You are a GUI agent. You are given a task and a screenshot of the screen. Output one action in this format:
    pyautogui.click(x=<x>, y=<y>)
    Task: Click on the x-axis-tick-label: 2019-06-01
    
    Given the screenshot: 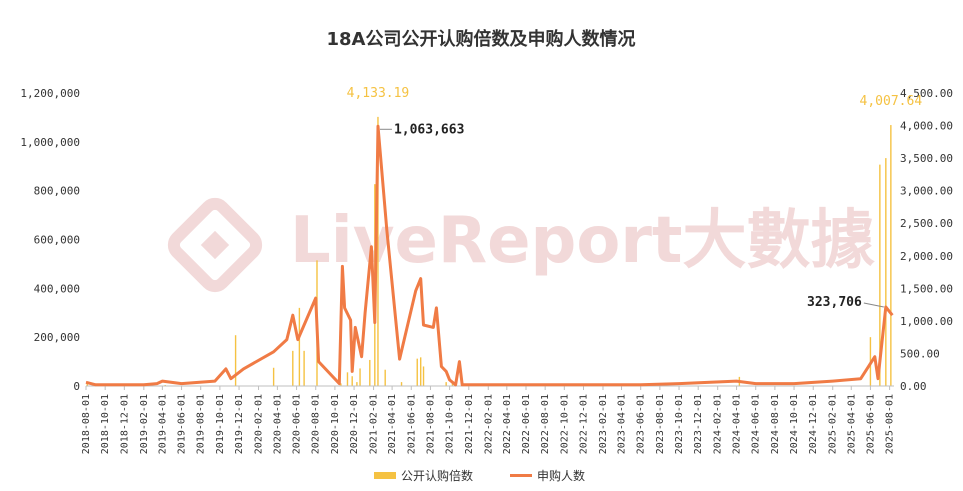 What is the action you would take?
    pyautogui.click(x=182, y=424)
    